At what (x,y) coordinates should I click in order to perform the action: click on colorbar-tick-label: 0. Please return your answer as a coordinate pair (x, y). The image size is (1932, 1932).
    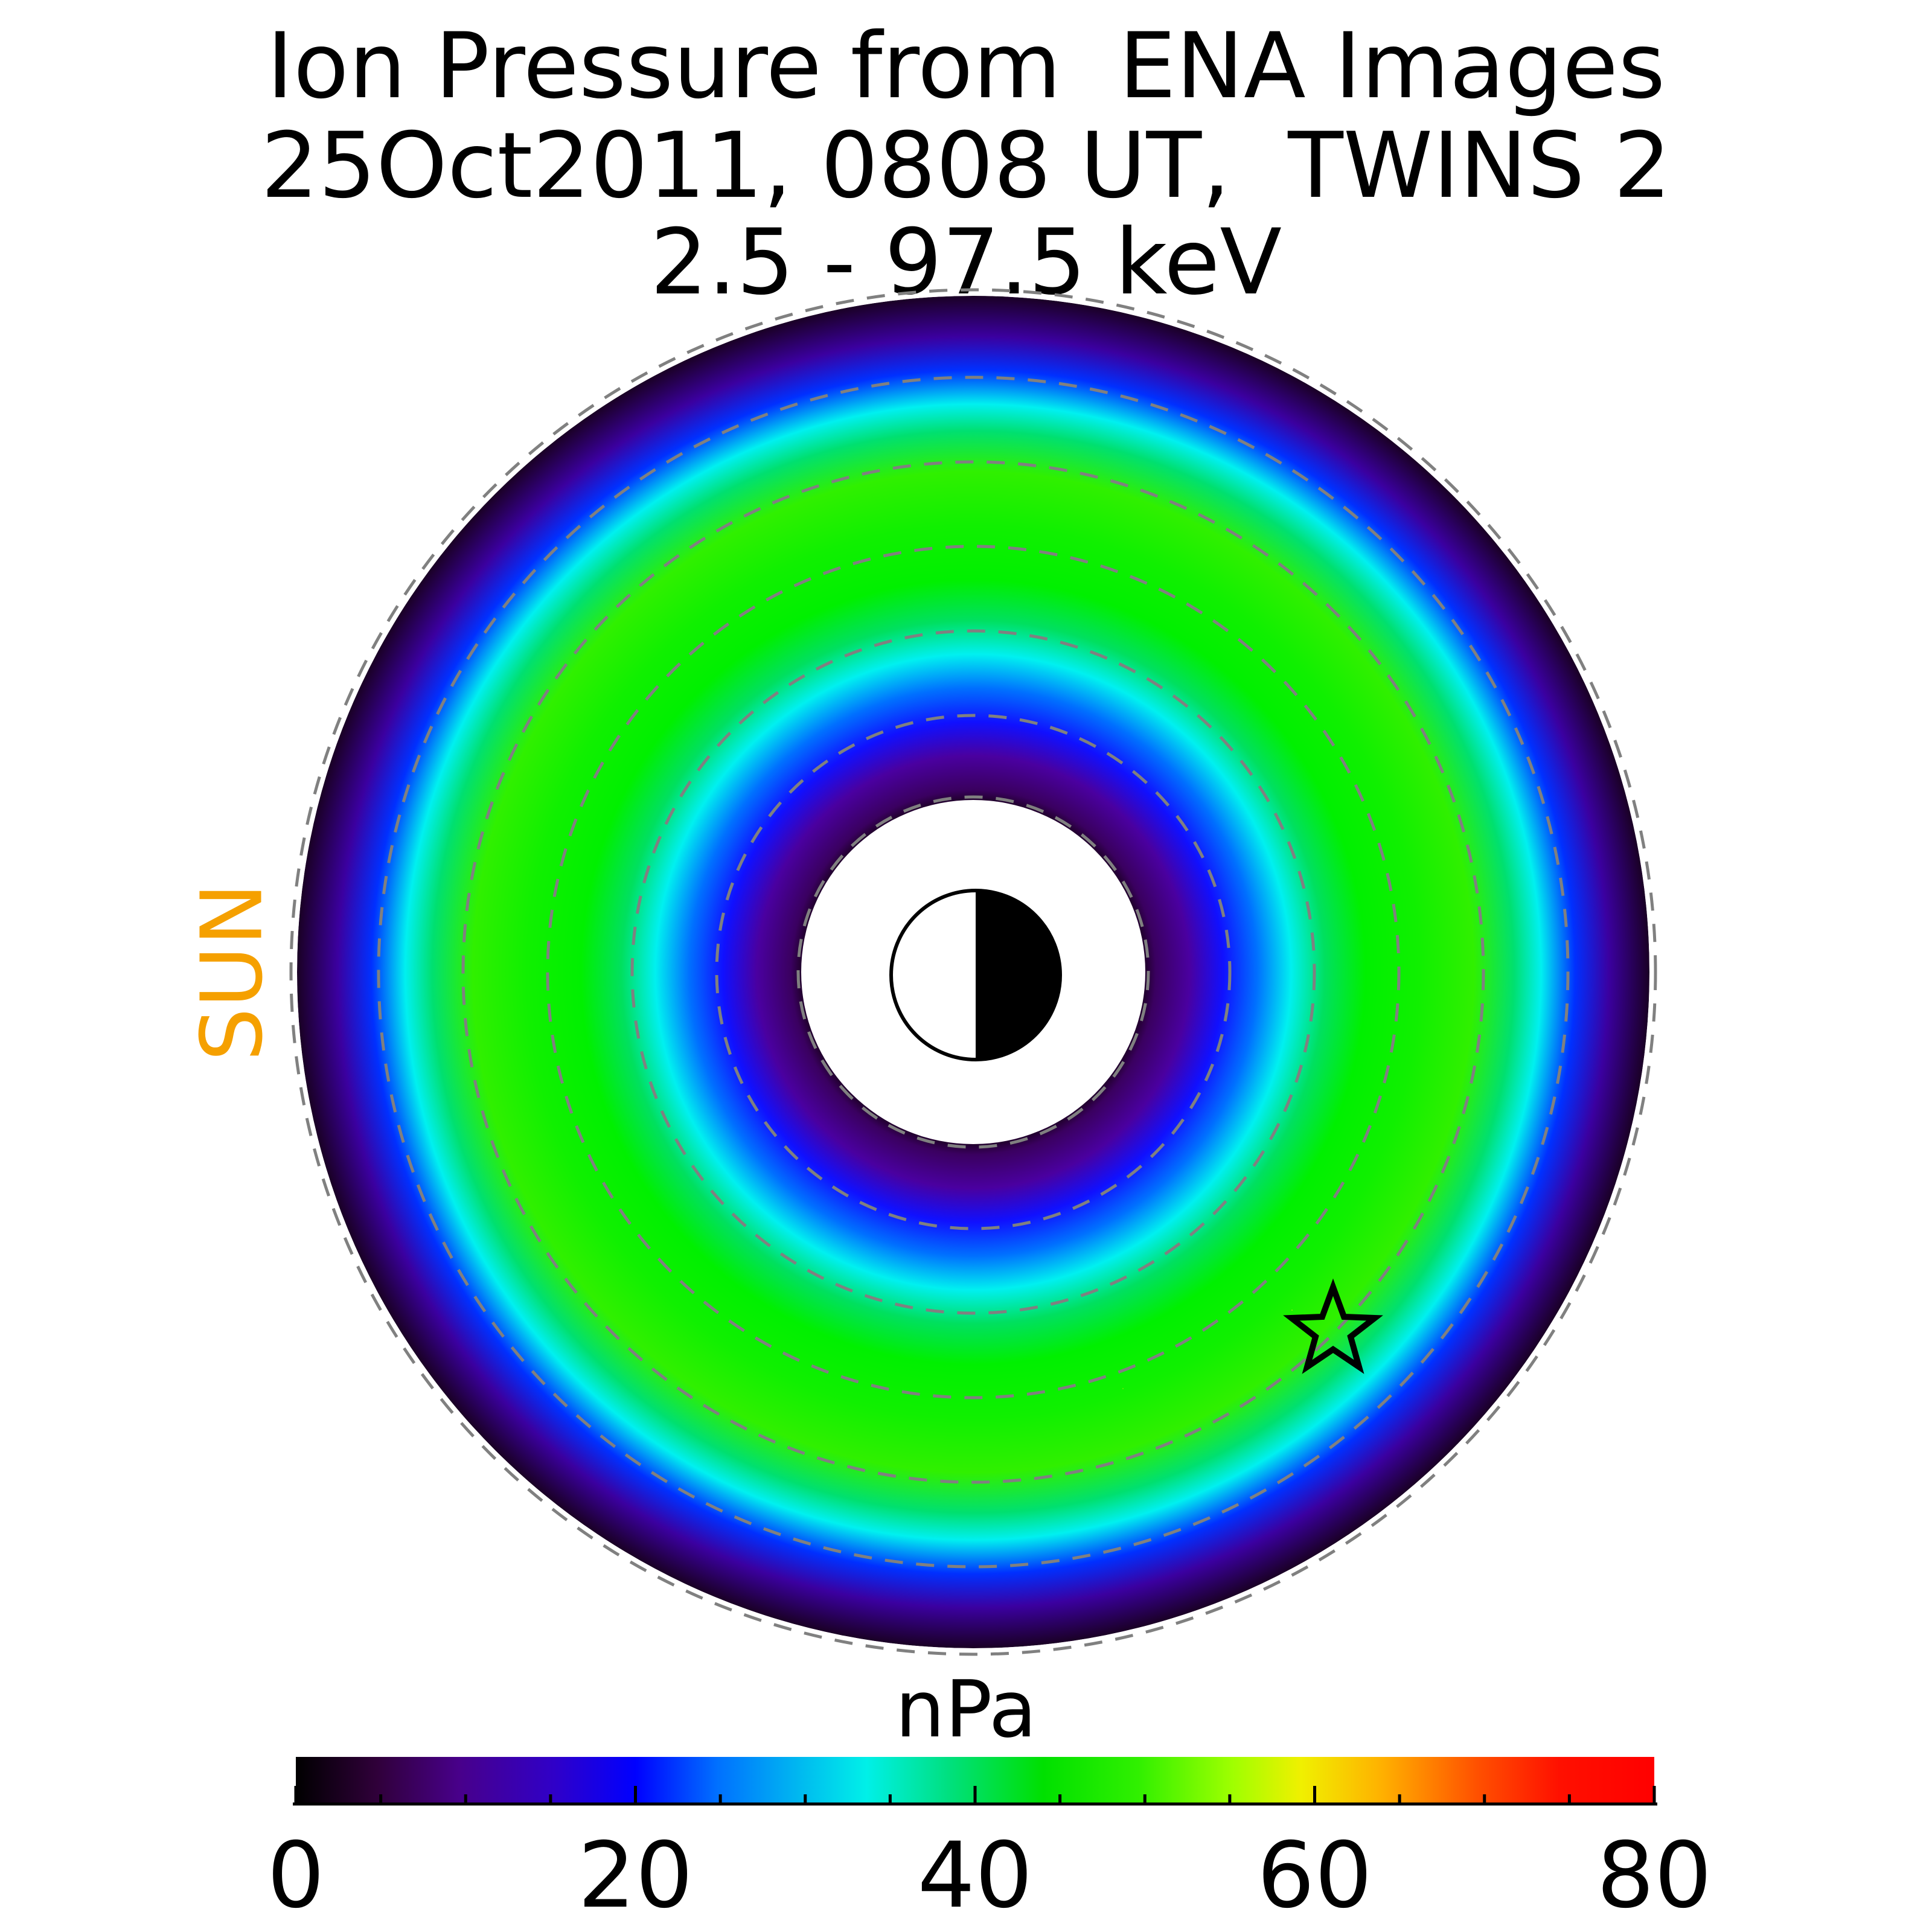
    Looking at the image, I should click on (296, 1875).